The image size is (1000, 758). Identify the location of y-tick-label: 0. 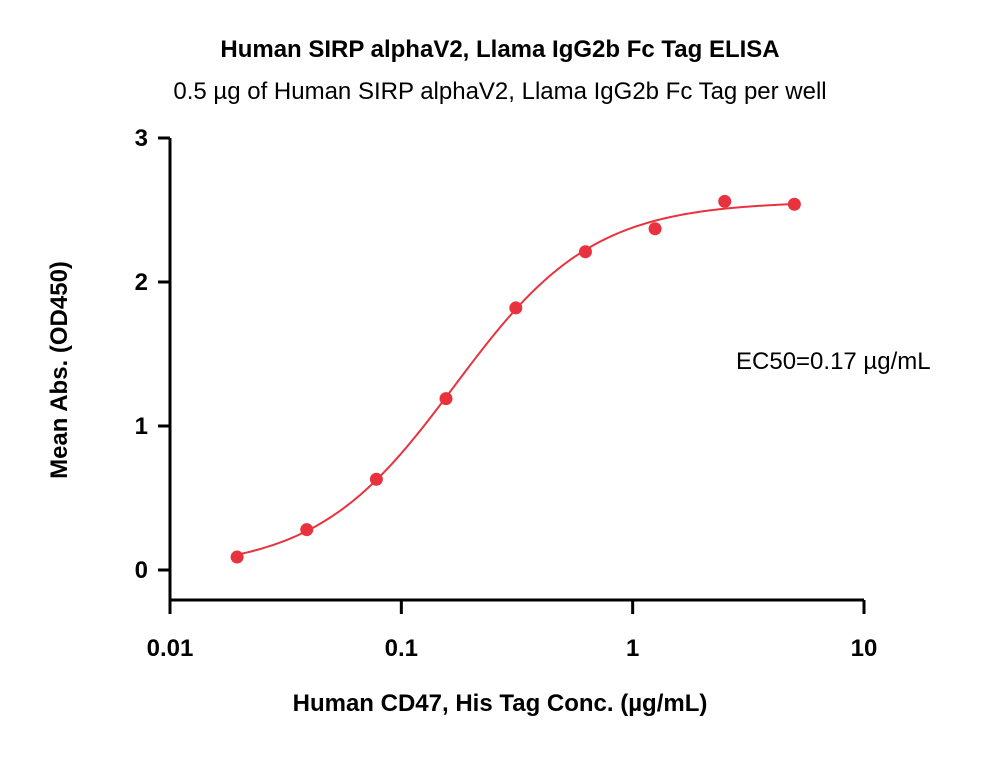
(141, 570).